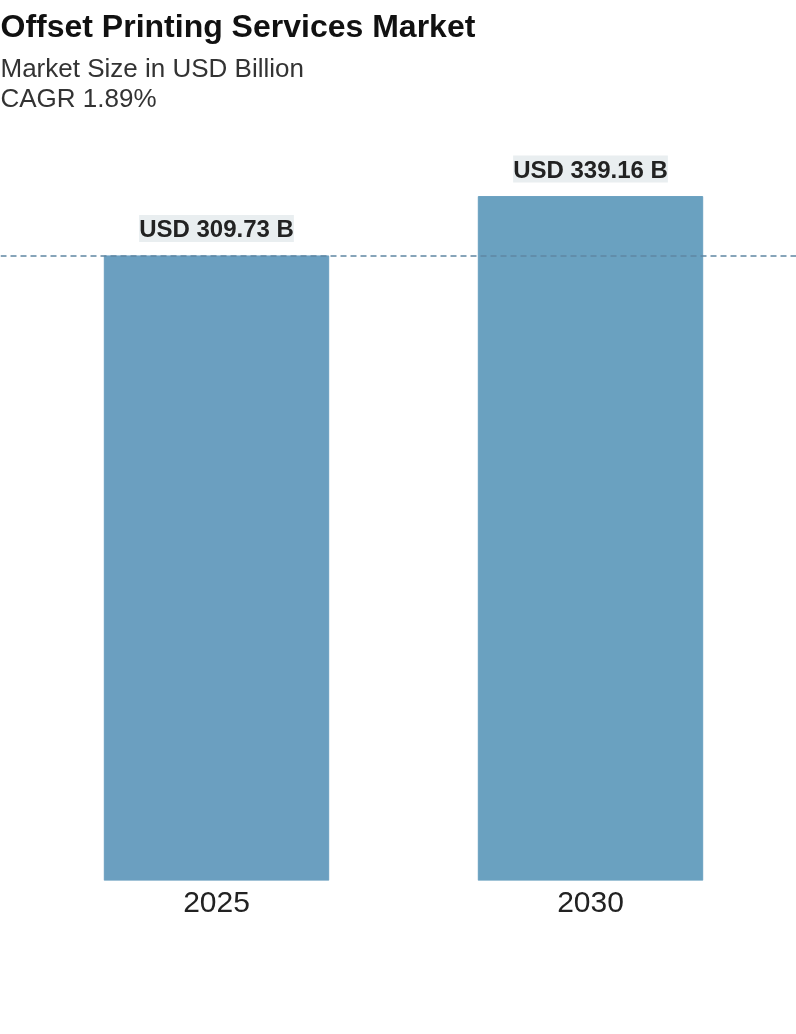  What do you see at coordinates (590, 169) in the screenshot?
I see `data-label: USD 339.16 B` at bounding box center [590, 169].